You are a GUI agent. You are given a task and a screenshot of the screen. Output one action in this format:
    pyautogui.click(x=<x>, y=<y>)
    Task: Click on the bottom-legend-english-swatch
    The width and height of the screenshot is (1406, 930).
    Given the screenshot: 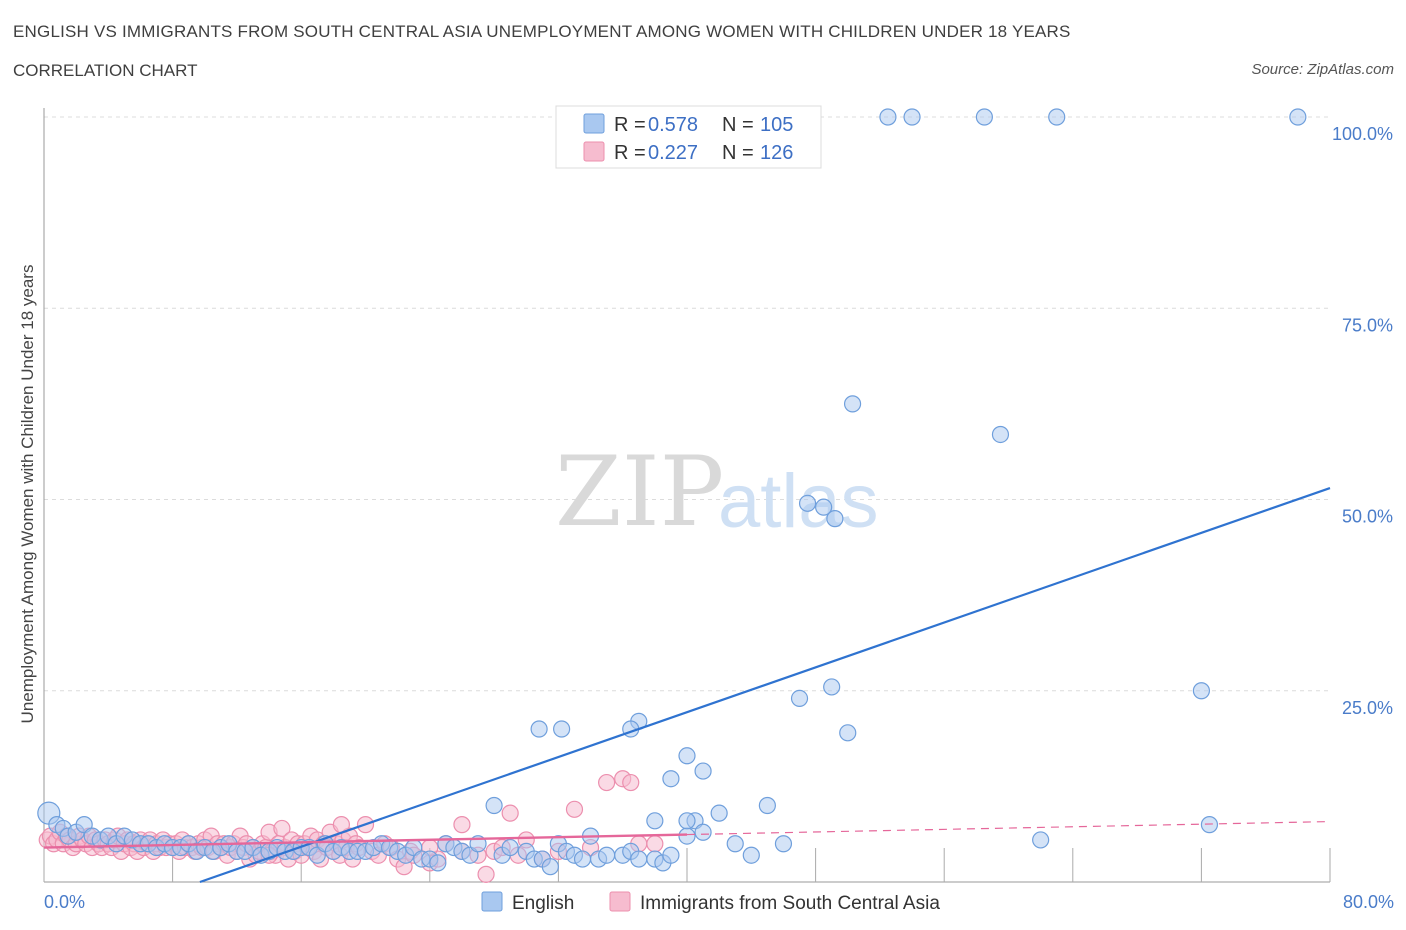 What is the action you would take?
    pyautogui.click(x=492, y=901)
    